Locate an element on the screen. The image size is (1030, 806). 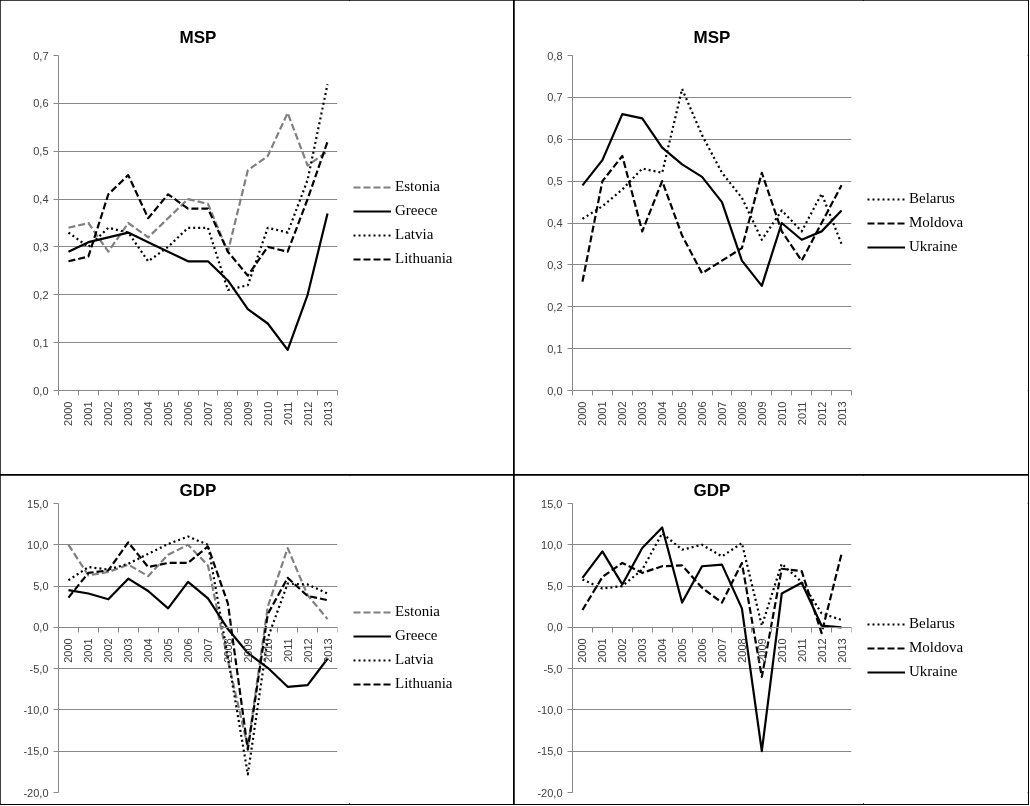
line-series is located at coordinates (198, 182).